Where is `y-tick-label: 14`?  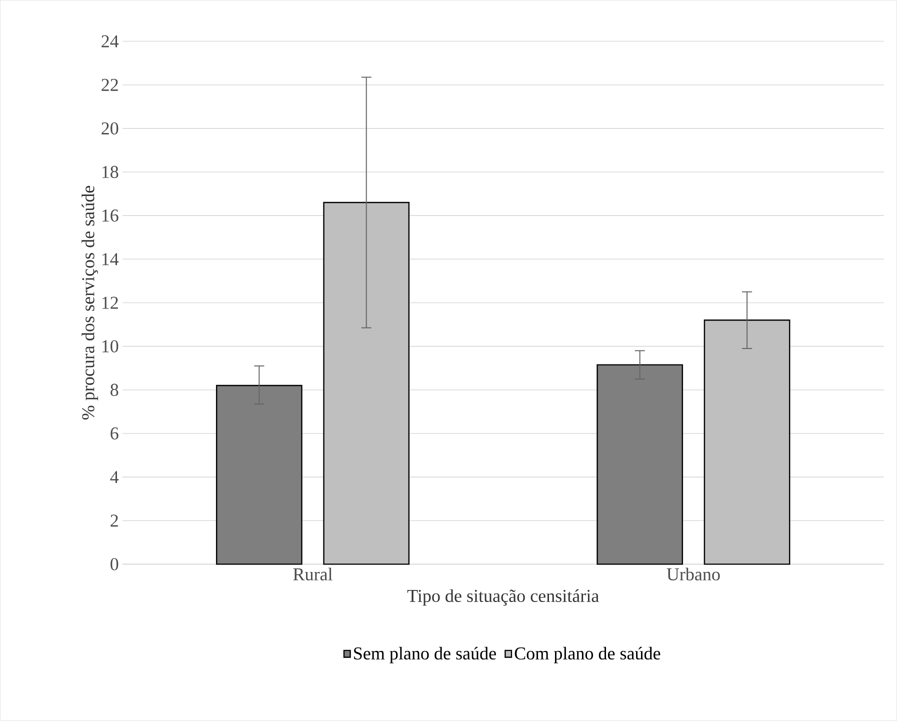
y-tick-label: 14 is located at coordinates (110, 259).